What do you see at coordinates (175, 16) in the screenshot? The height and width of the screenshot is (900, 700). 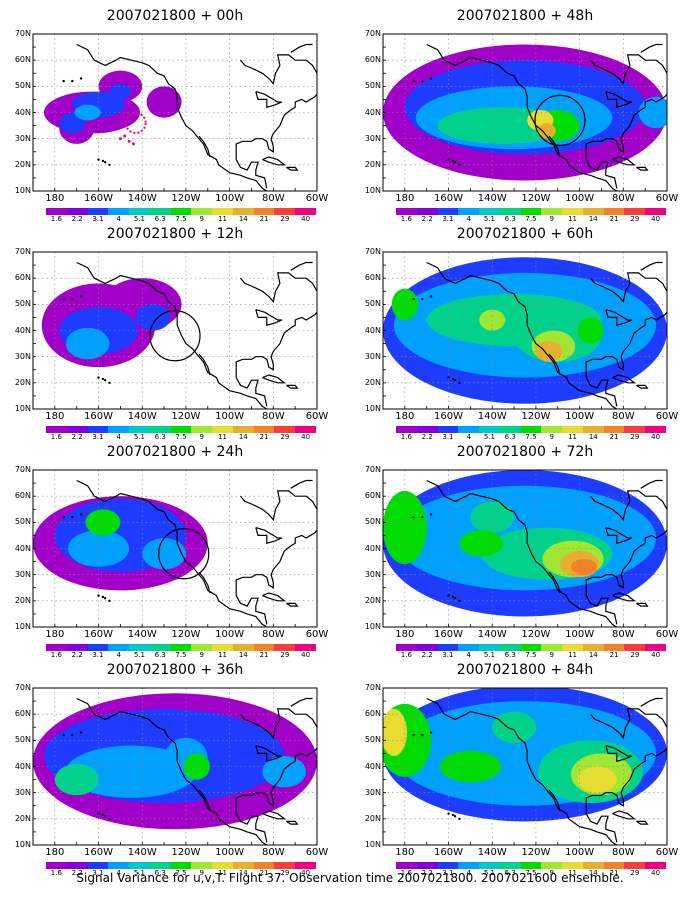 I see `panel-title: 2007021800 + 00h` at bounding box center [175, 16].